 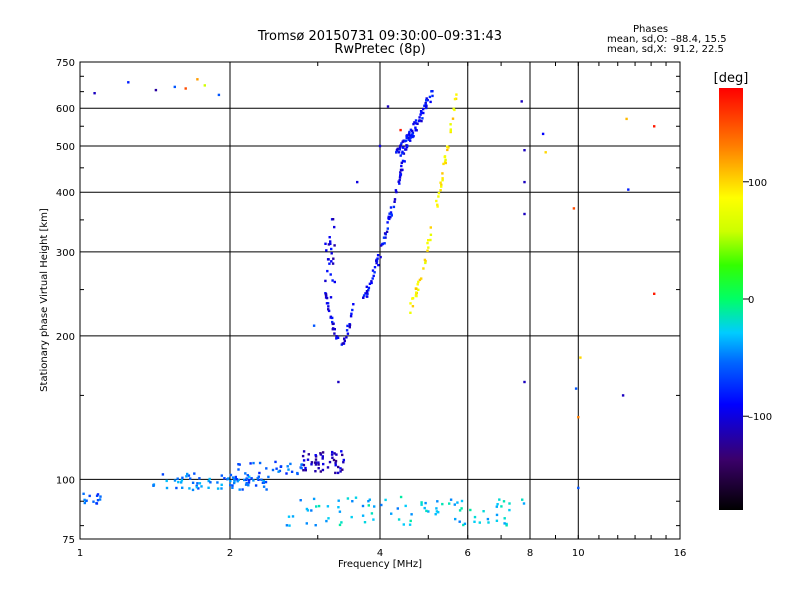 I want to click on y-tick-label: 300, so click(x=65, y=253).